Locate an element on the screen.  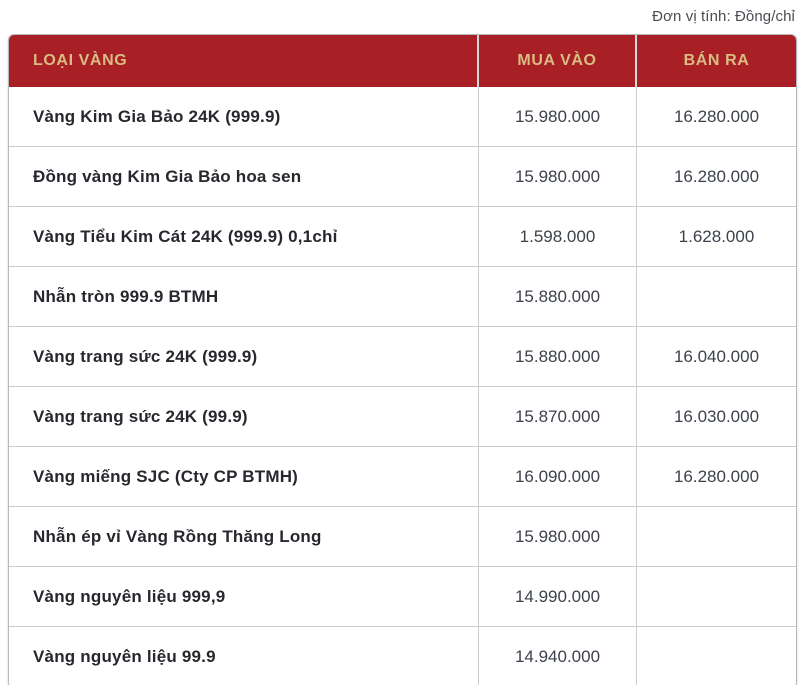
gold-type-cell: Vàng trang sức 24K (999.9) is located at coordinates (244, 357).